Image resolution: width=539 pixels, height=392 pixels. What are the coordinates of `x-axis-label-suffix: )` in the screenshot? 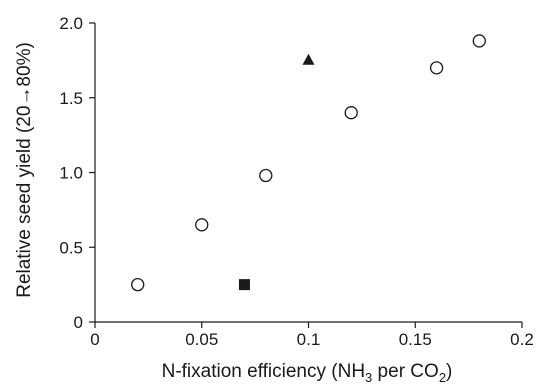 It's located at (449, 371).